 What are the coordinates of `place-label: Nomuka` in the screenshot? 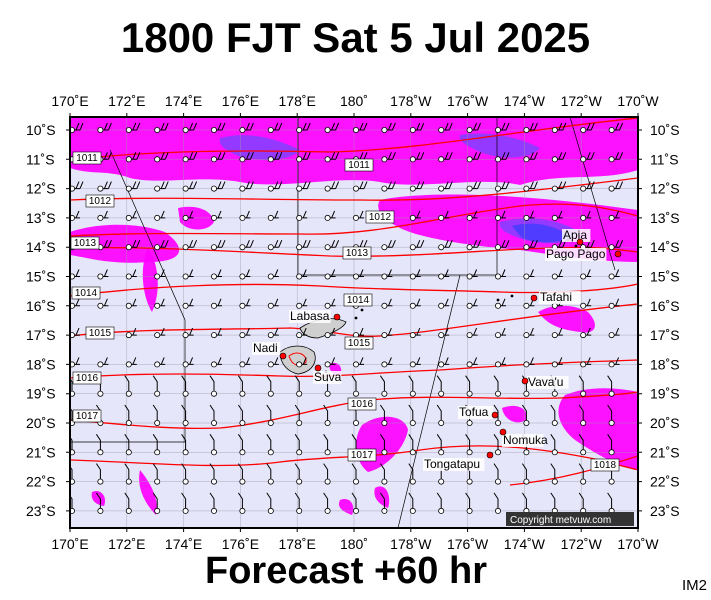 It's located at (525, 440).